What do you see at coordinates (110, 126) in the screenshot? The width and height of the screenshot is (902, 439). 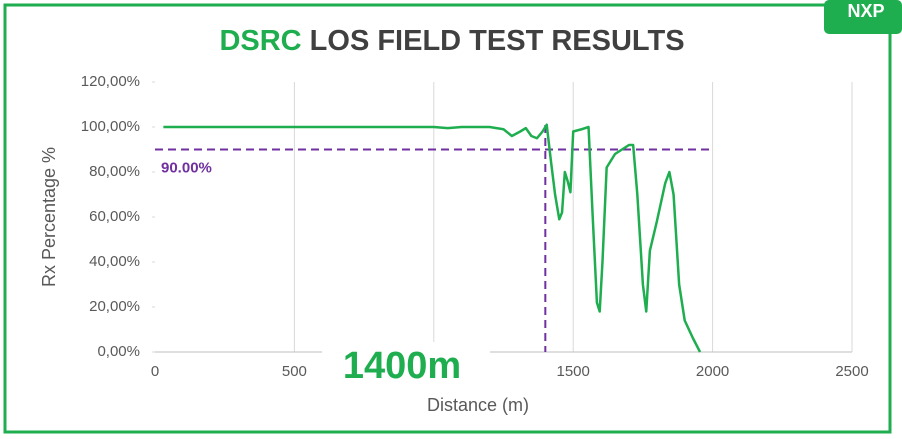 I see `y-tick-label: 100,00%` at bounding box center [110, 126].